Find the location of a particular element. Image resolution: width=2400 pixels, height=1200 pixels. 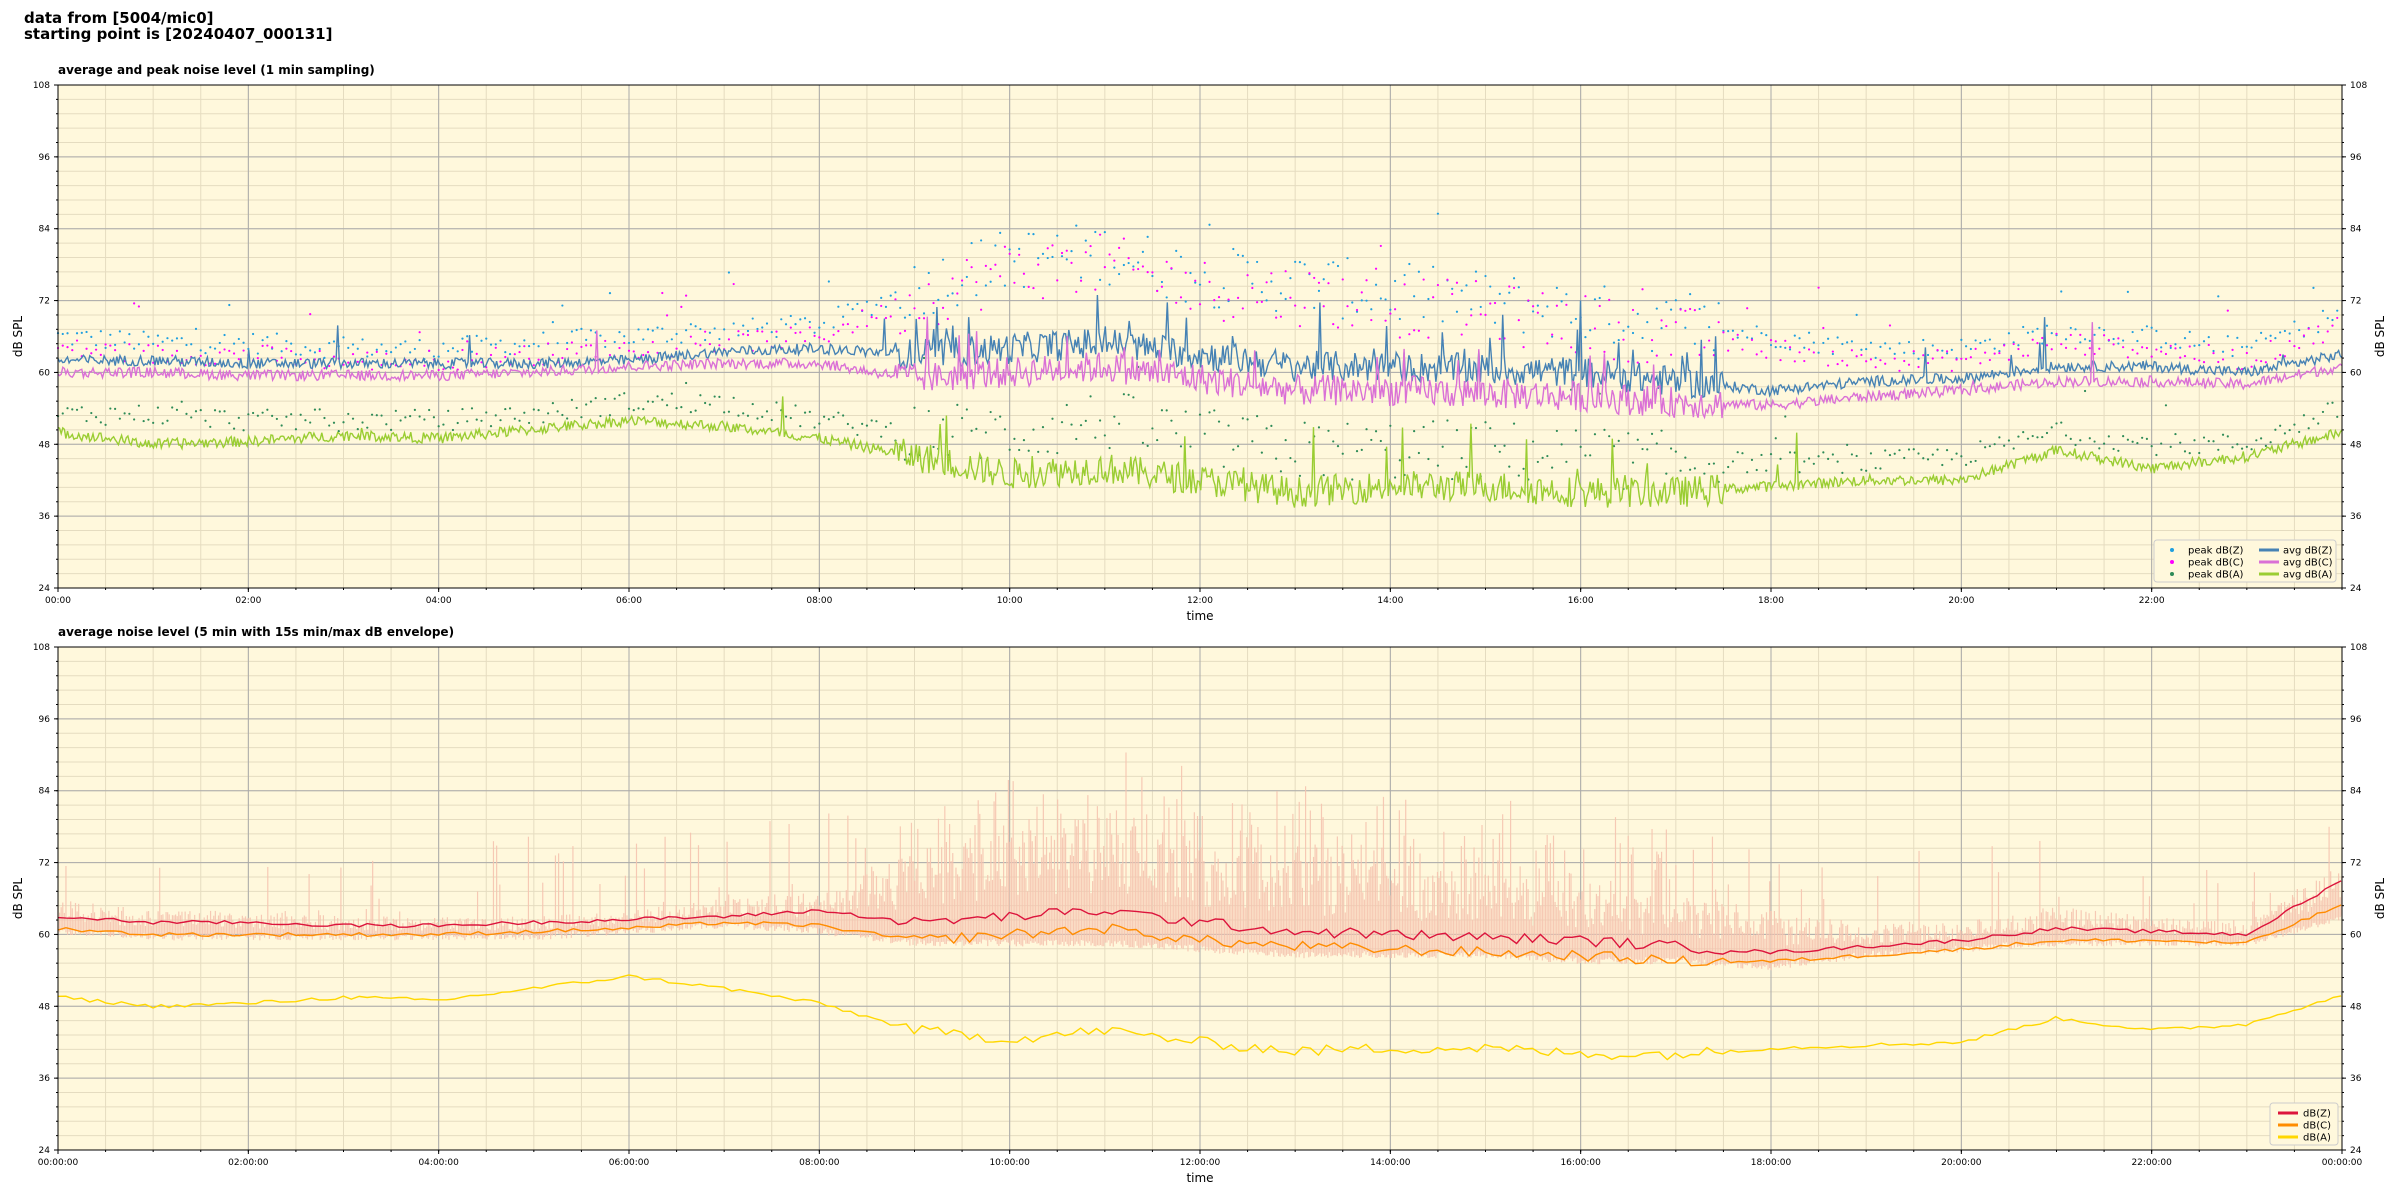

x-tick-label: 06:00:00 is located at coordinates (629, 1163).